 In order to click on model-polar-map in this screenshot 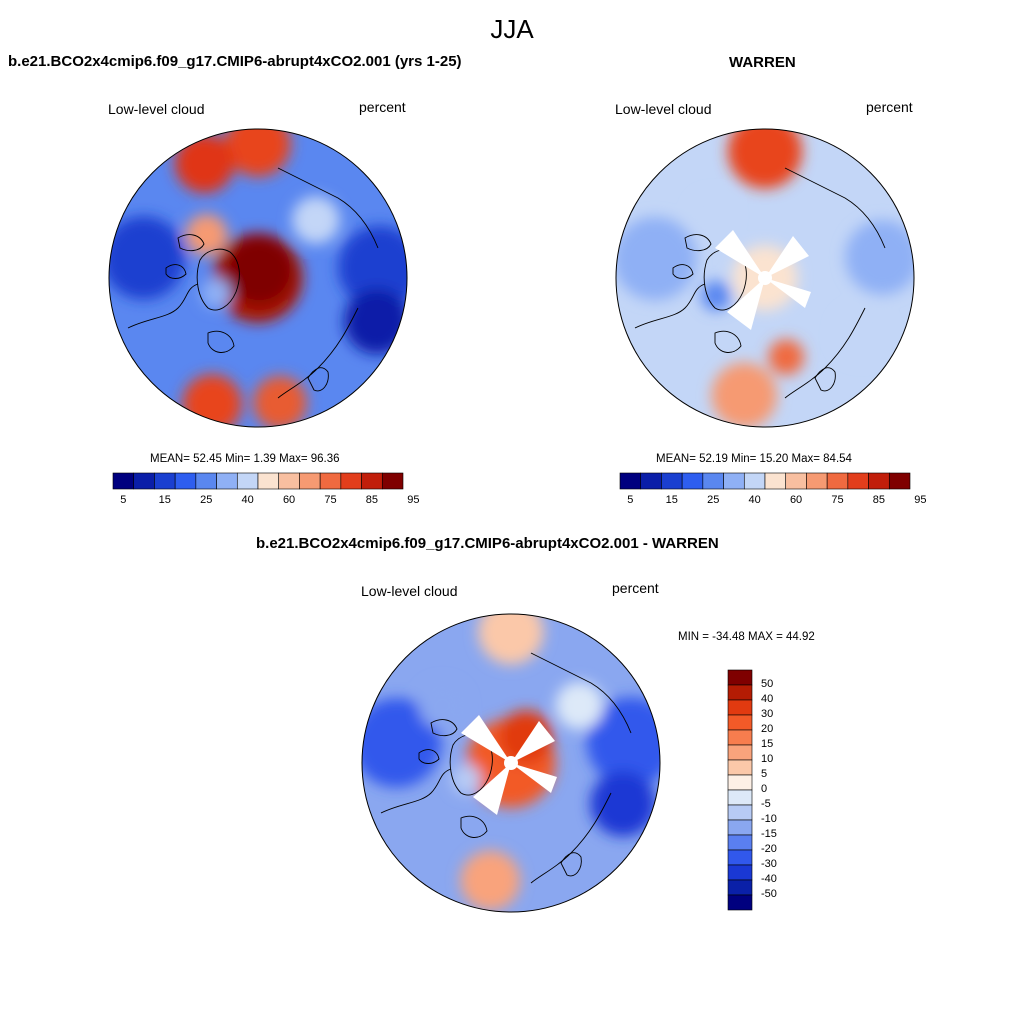, I will do `click(258, 278)`.